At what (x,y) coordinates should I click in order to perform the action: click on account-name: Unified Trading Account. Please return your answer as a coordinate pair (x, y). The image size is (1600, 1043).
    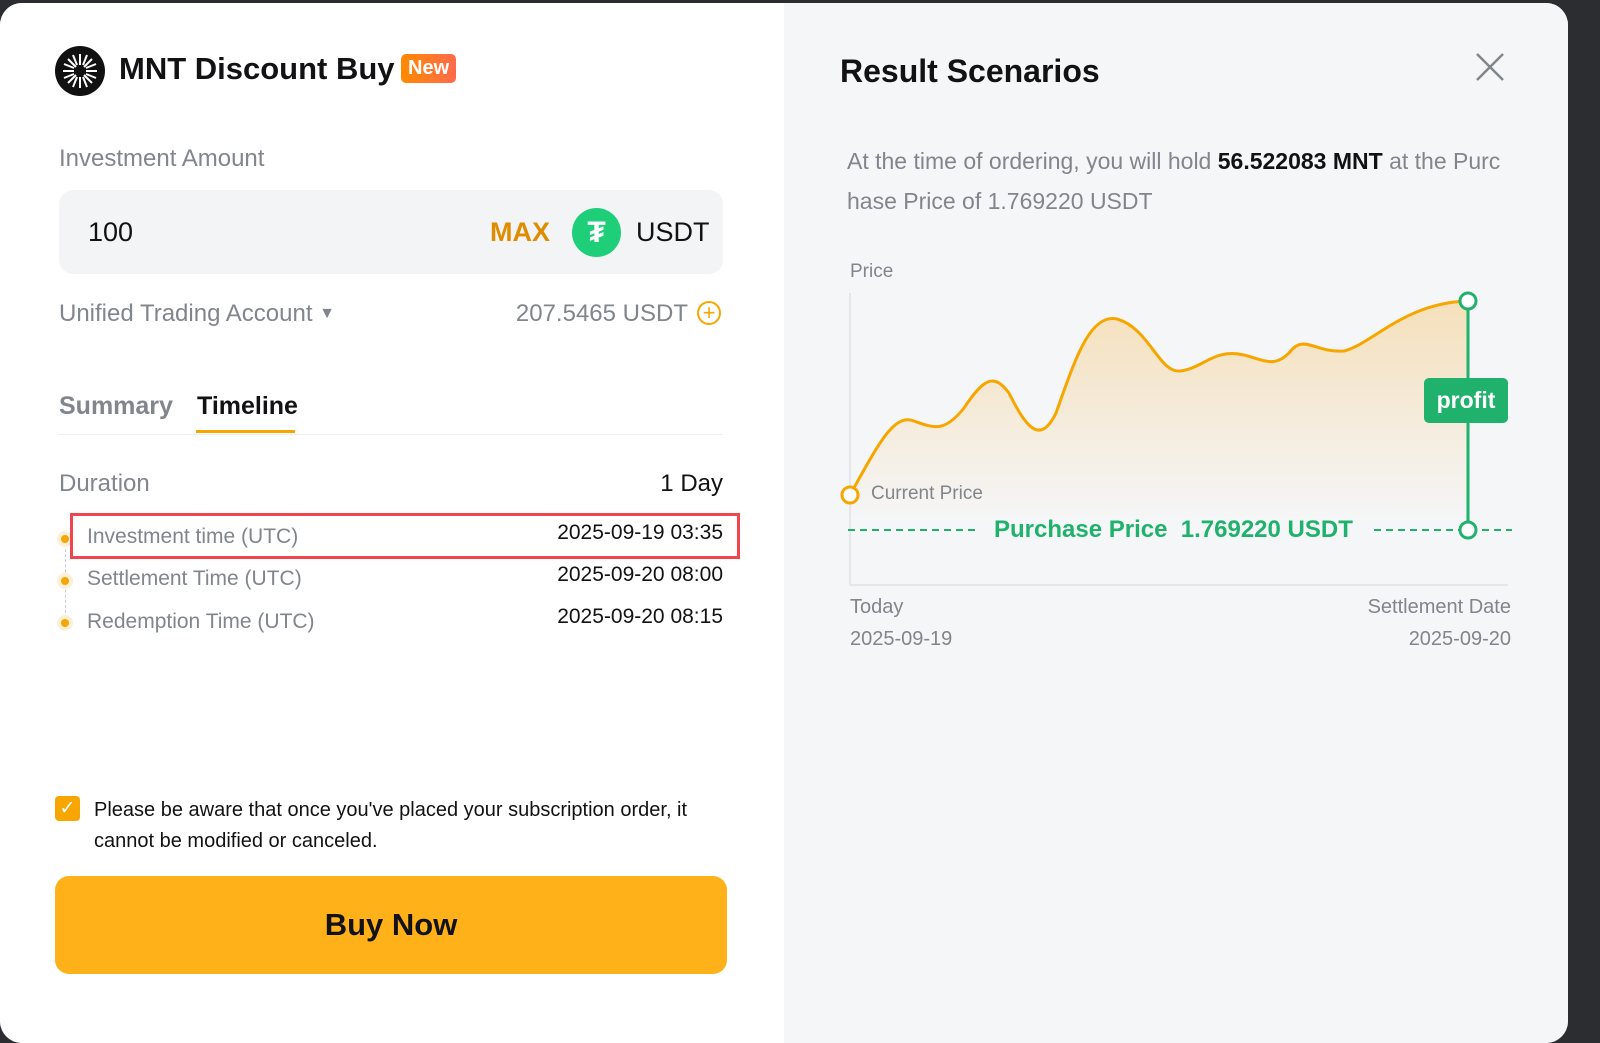
    Looking at the image, I should click on (186, 313).